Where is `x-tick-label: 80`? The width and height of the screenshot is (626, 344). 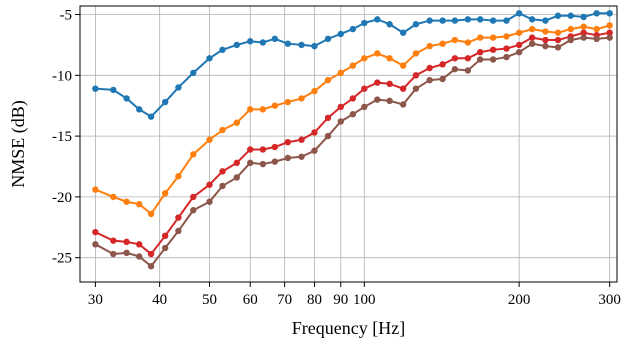 x-tick-label: 80 is located at coordinates (314, 300).